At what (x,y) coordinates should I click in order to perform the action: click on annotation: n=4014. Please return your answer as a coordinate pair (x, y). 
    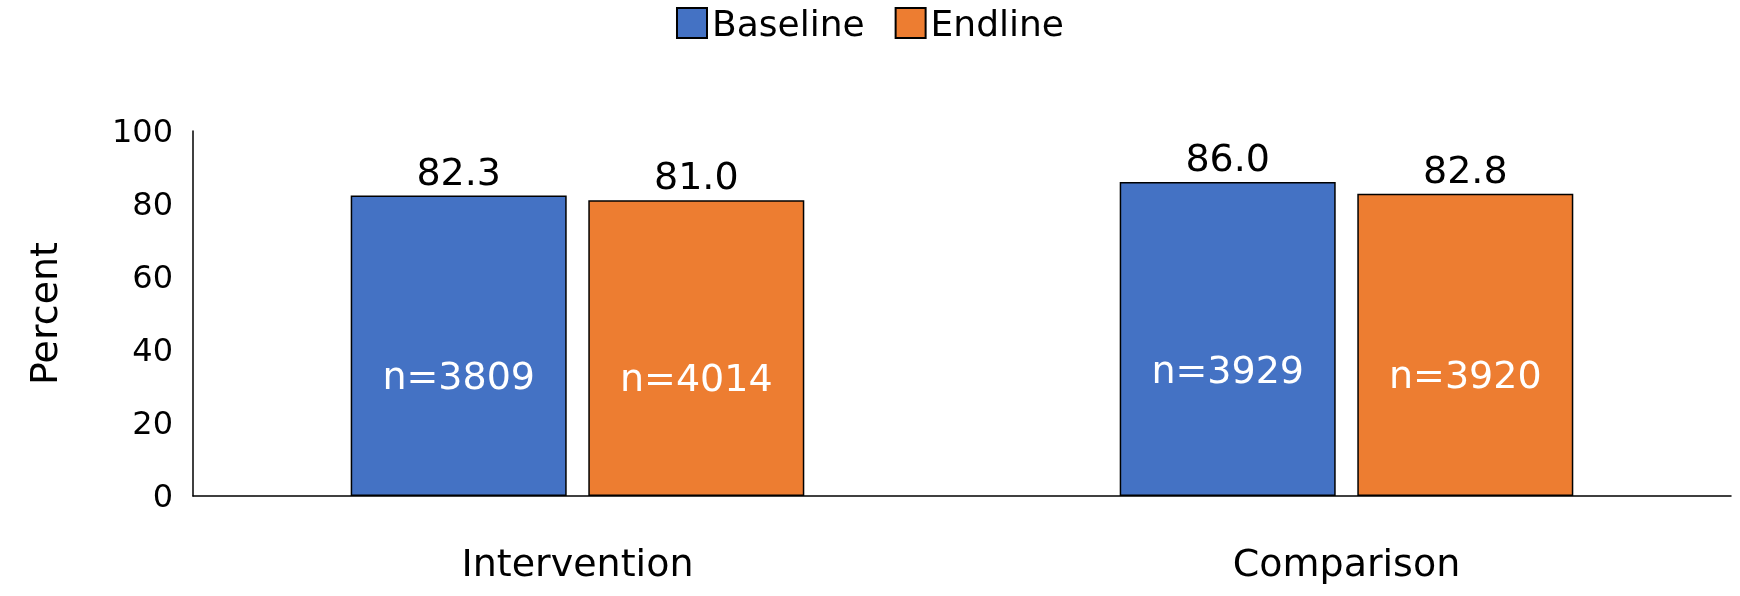
    Looking at the image, I should click on (696, 377).